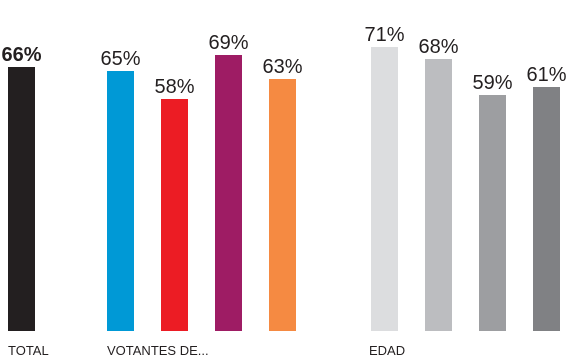 The height and width of the screenshot is (358, 581). Describe the element at coordinates (492, 83) in the screenshot. I see `bar-value-label-2-2: 59%` at that location.